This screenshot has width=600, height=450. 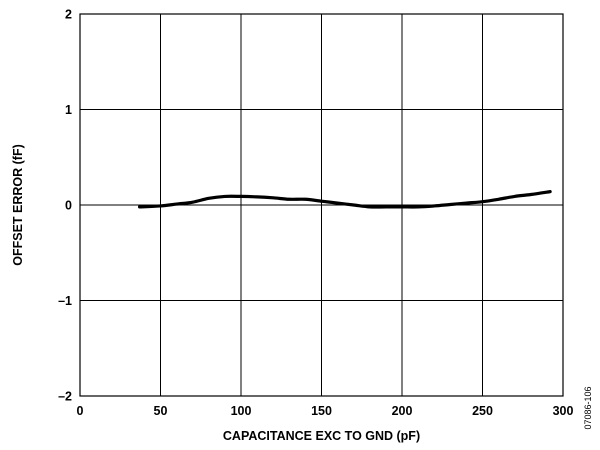 I want to click on y-tick-label: –2, so click(x=65, y=397).